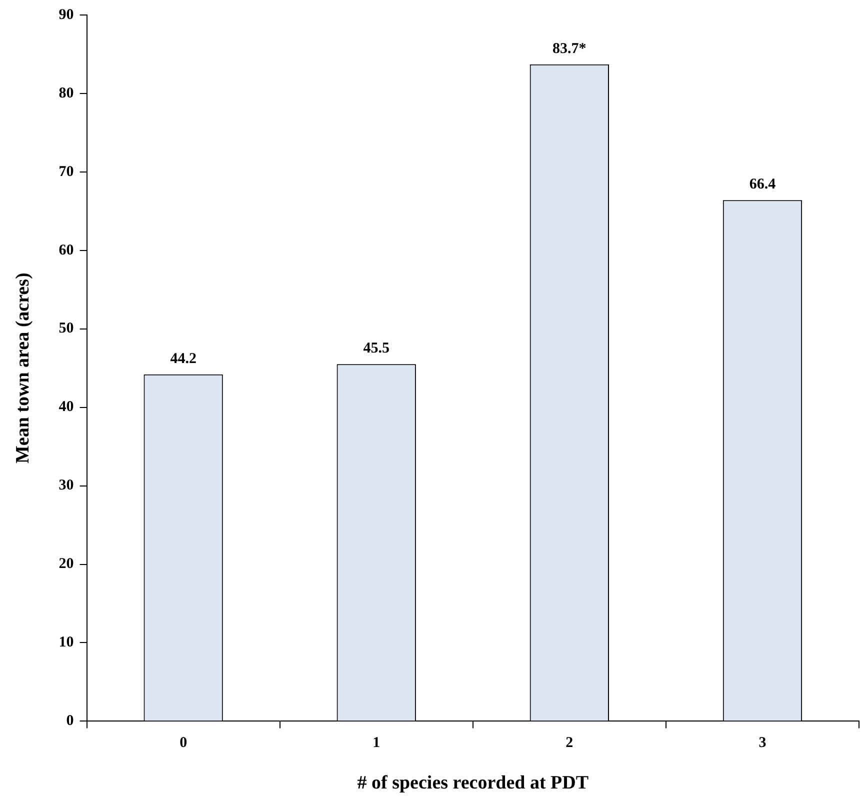 This screenshot has height=807, width=867. Describe the element at coordinates (70, 721) in the screenshot. I see `y-tick-label: 0` at that location.